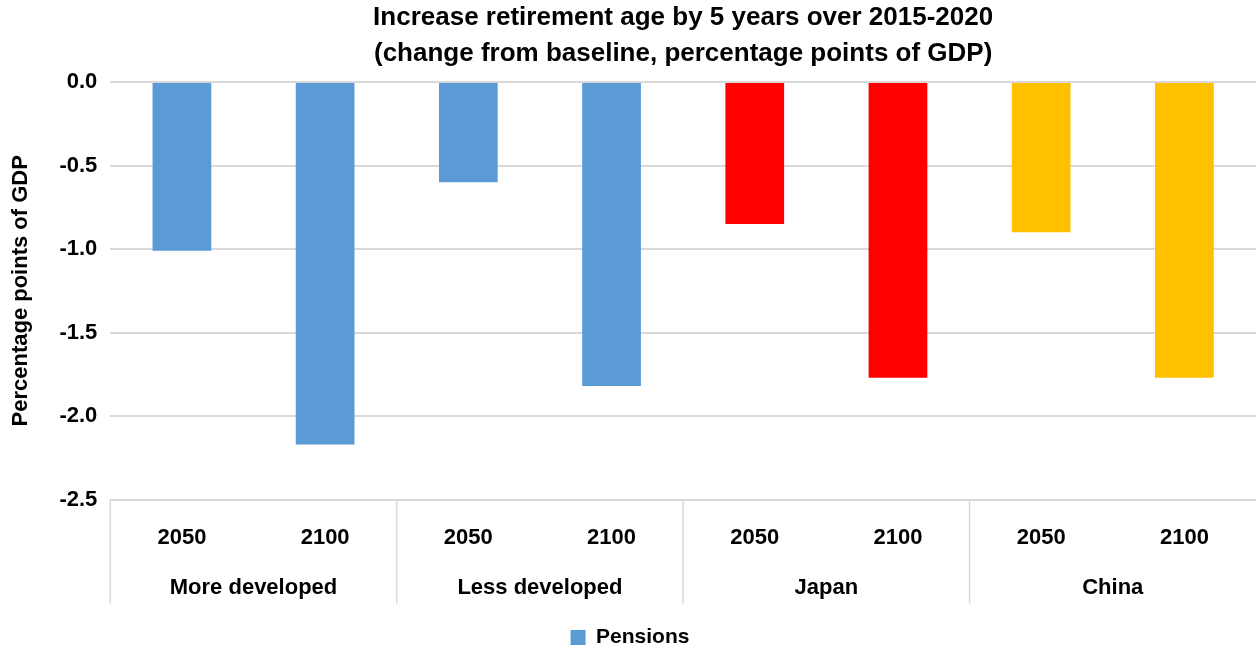 The width and height of the screenshot is (1258, 658). What do you see at coordinates (683, 34) in the screenshot?
I see `chart-title: Increase retirement age by 5 years over 2015-2020 (change from baseline, percentage points of GDP)` at bounding box center [683, 34].